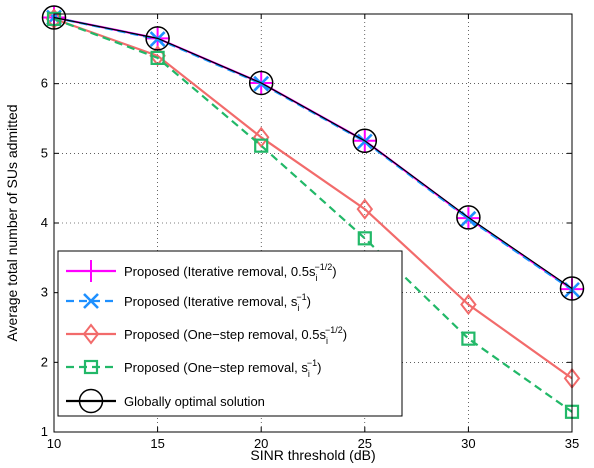 The height and width of the screenshot is (468, 594). I want to click on legend-label-3: Proposed (One−step removal, si−1), so click(223, 368).